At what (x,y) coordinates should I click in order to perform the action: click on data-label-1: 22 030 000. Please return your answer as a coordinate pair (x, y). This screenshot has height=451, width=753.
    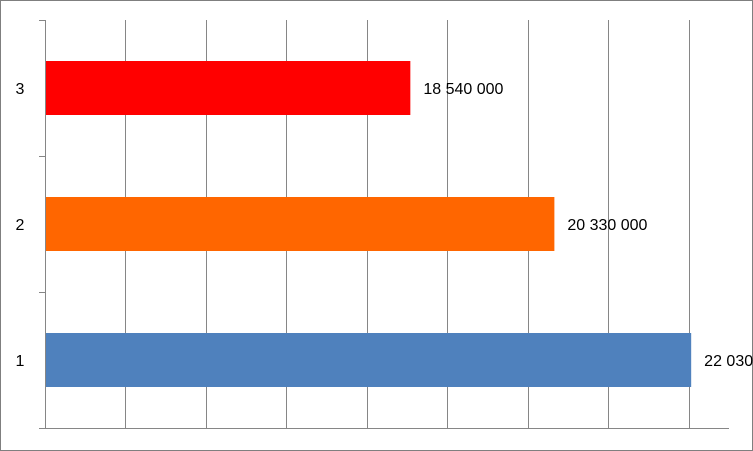
    Looking at the image, I should click on (728, 361).